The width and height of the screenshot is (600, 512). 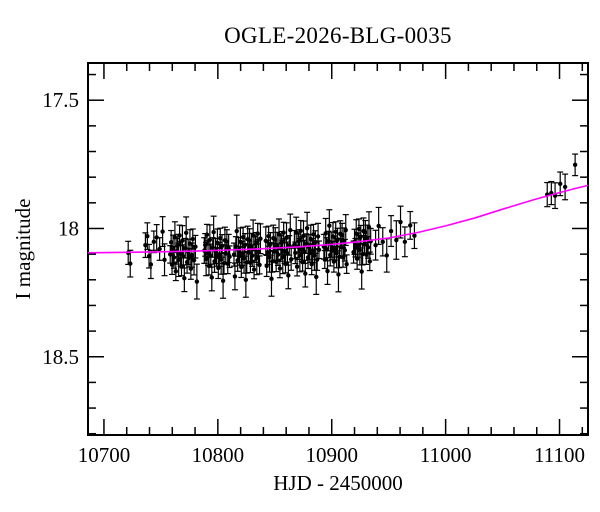 I want to click on tick-label: 18, so click(x=68, y=228).